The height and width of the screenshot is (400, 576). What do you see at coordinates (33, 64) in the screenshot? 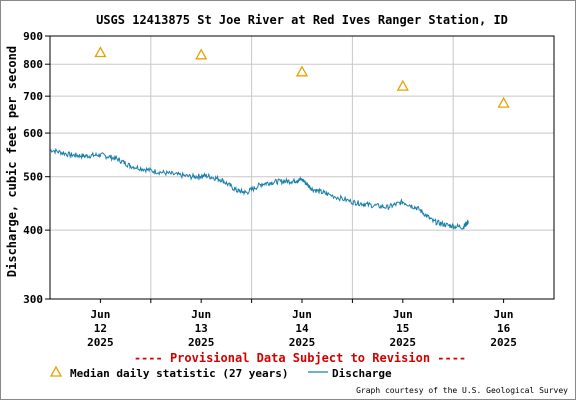
I see `y-tick-label: 800` at bounding box center [33, 64].